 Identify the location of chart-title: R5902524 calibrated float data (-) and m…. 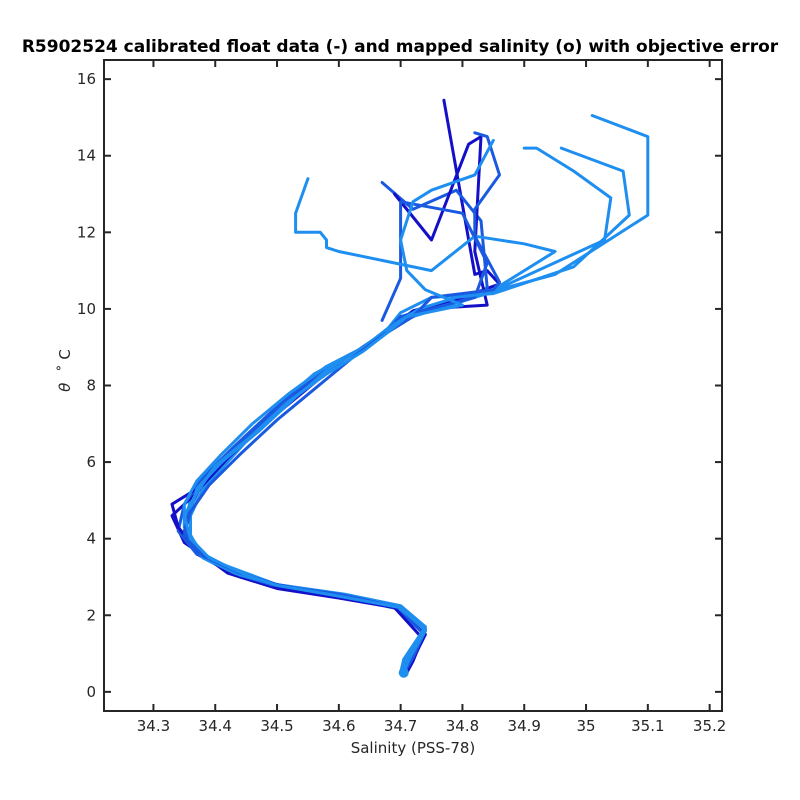
(400, 47).